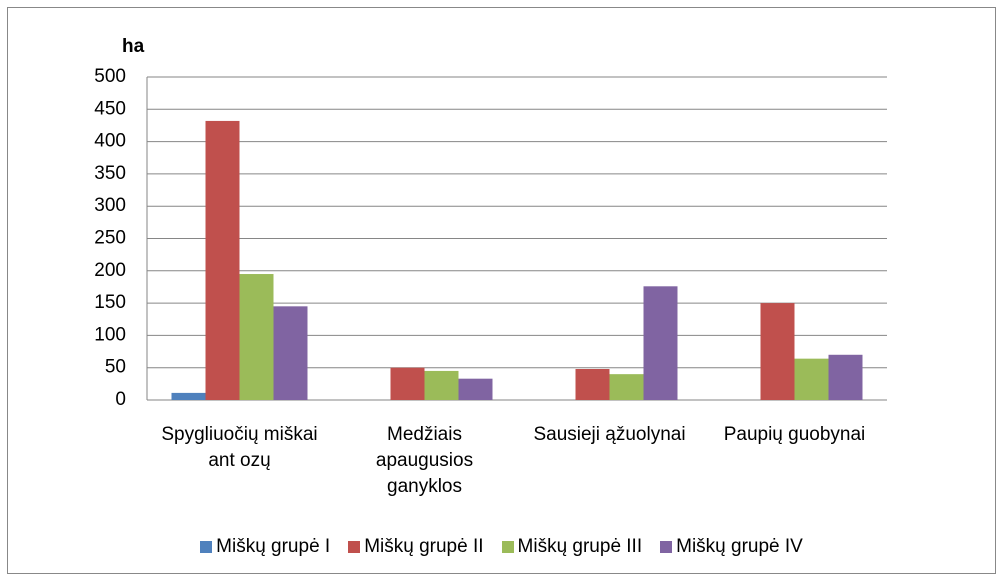  I want to click on legend-label: Miškų grupė IV, so click(739, 546).